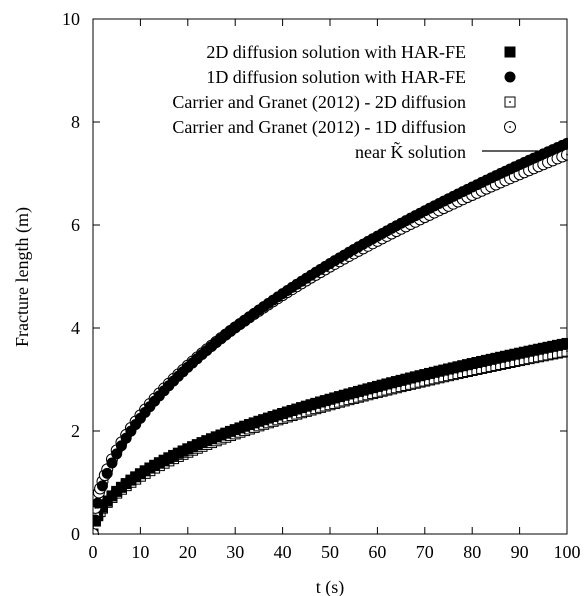 This screenshot has height=596, width=585. What do you see at coordinates (330, 552) in the screenshot?
I see `x-tick-label: 50` at bounding box center [330, 552].